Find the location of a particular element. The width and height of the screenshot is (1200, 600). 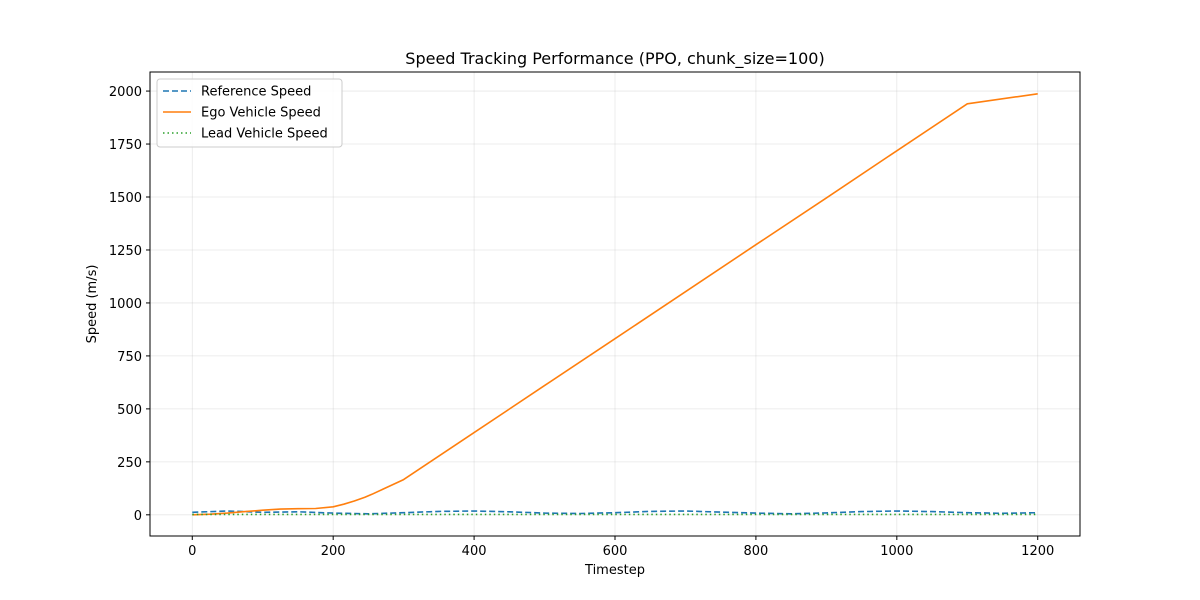

x-tick-label: 600 is located at coordinates (615, 551).